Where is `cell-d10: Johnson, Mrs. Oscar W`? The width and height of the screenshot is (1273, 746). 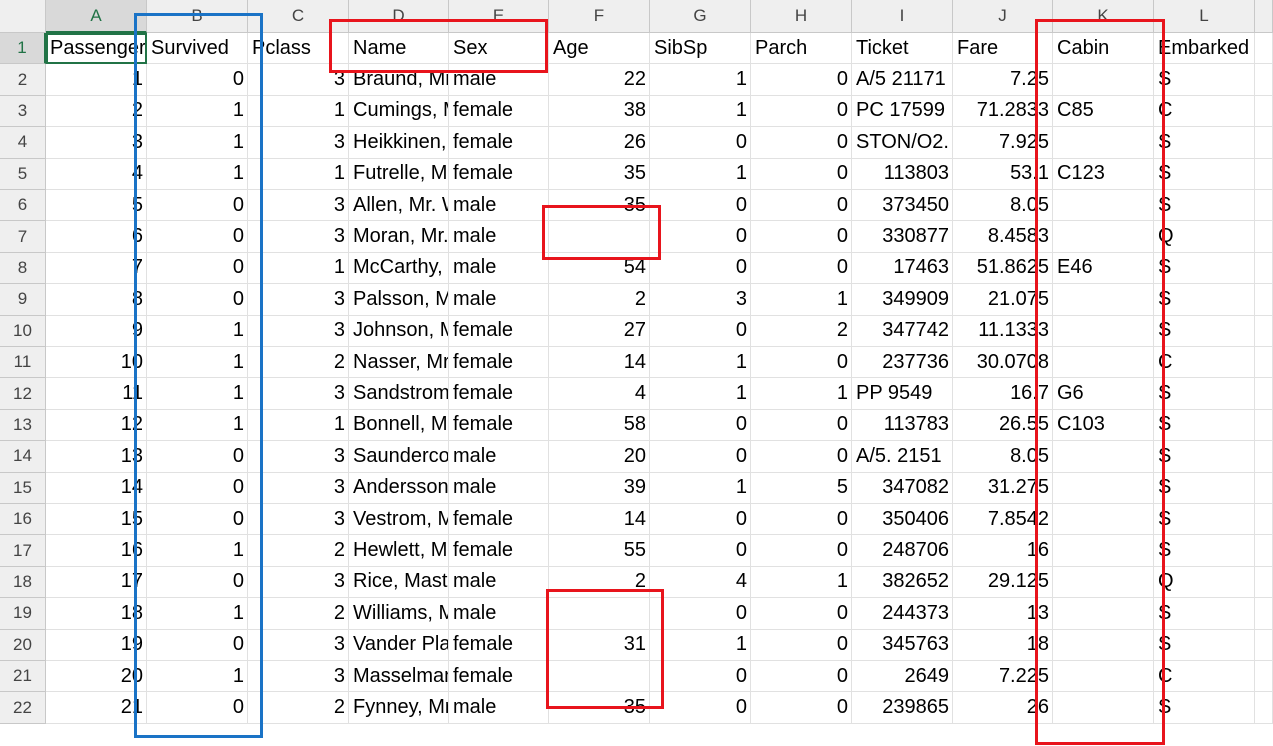
cell-d10: Johnson, Mrs. Oscar W is located at coordinates (399, 331).